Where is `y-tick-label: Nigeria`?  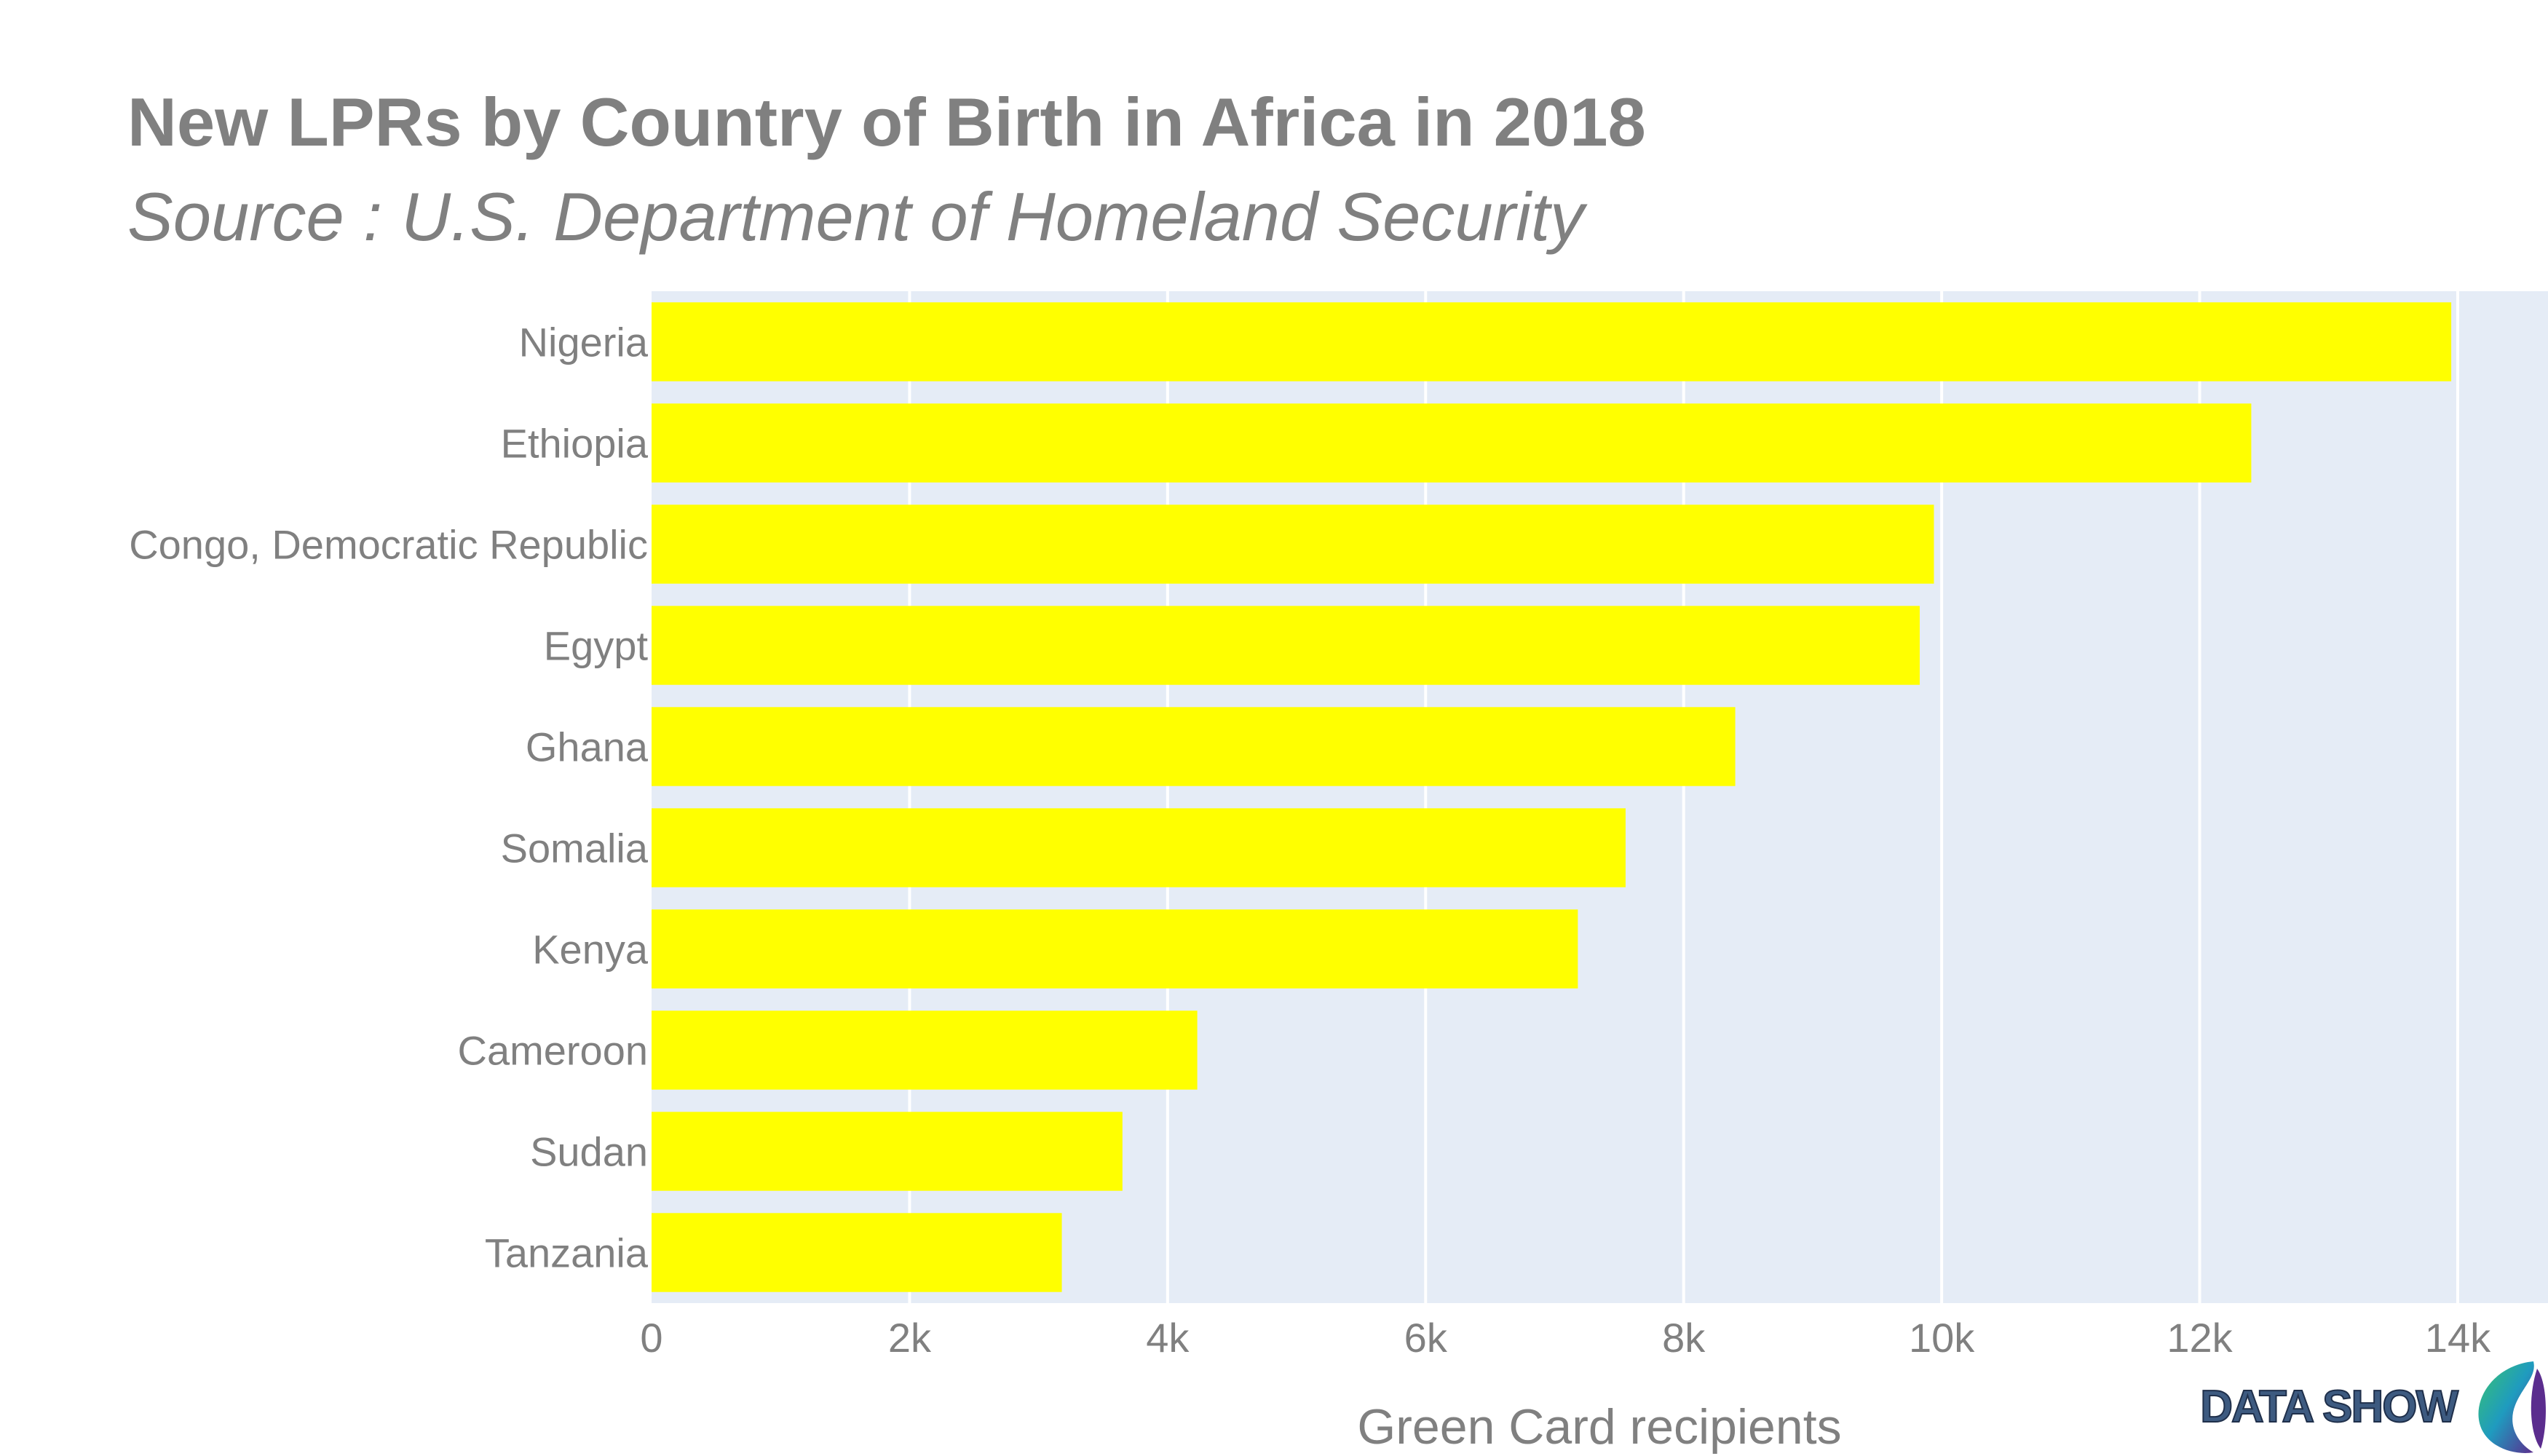 y-tick-label: Nigeria is located at coordinates (584, 342).